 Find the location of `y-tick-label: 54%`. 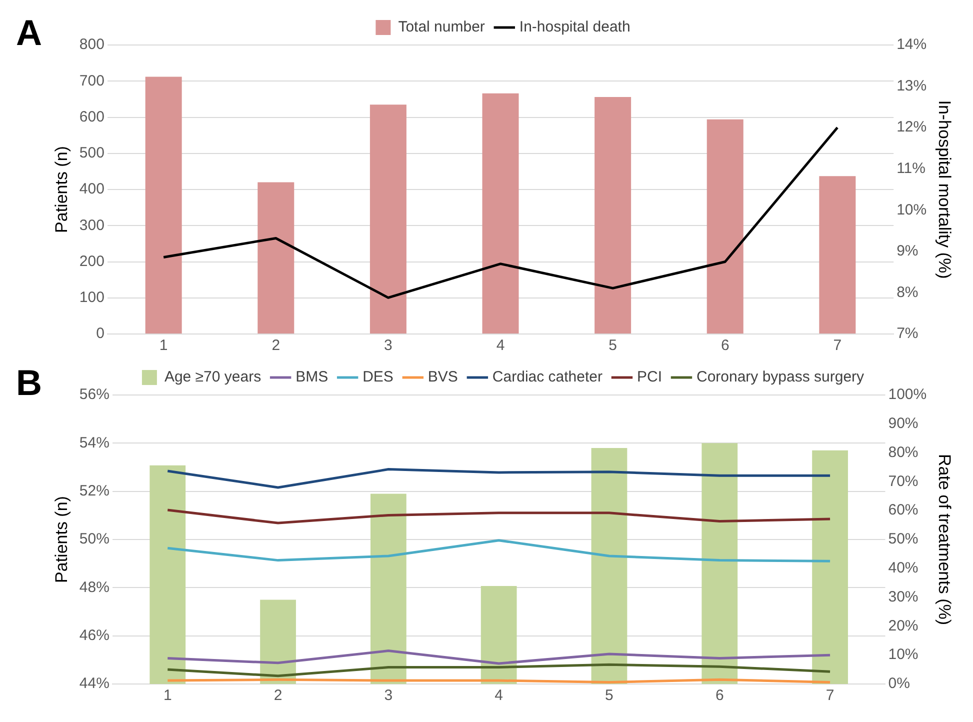

y-tick-label: 54% is located at coordinates (94, 443).